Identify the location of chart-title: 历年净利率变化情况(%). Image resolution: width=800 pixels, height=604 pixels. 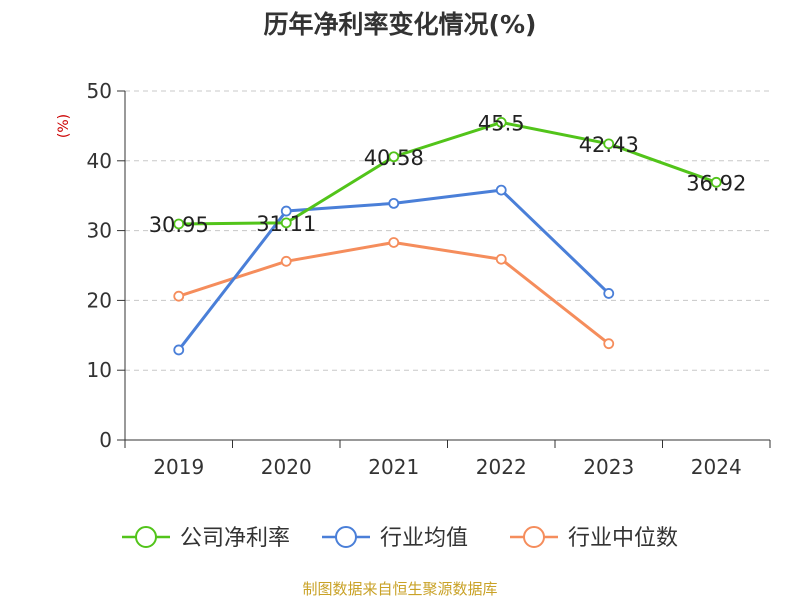
(400, 24).